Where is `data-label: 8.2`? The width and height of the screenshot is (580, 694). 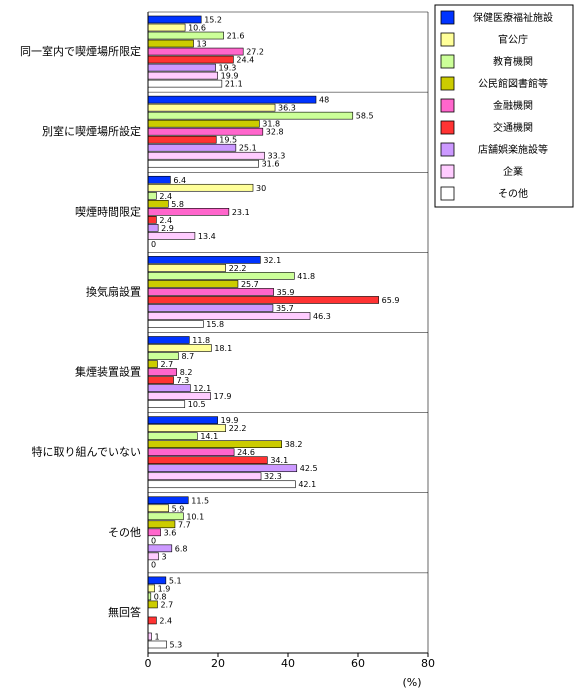 data-label: 8.2 is located at coordinates (186, 372).